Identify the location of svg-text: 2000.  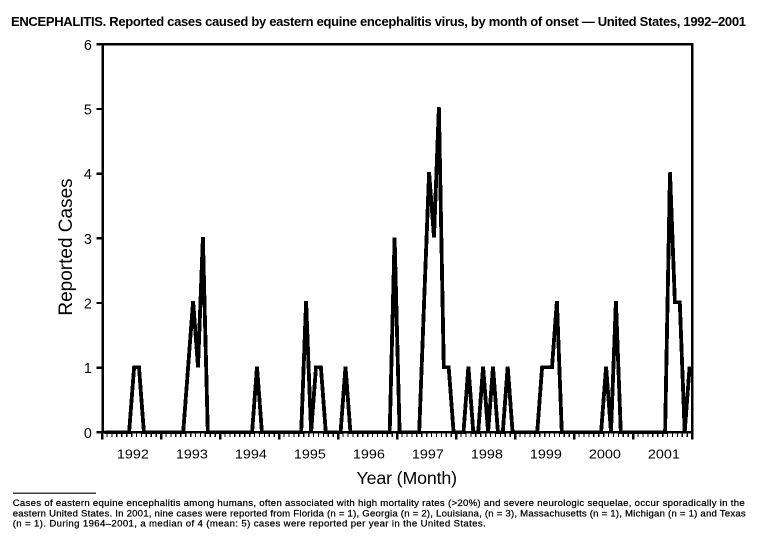
(605, 454).